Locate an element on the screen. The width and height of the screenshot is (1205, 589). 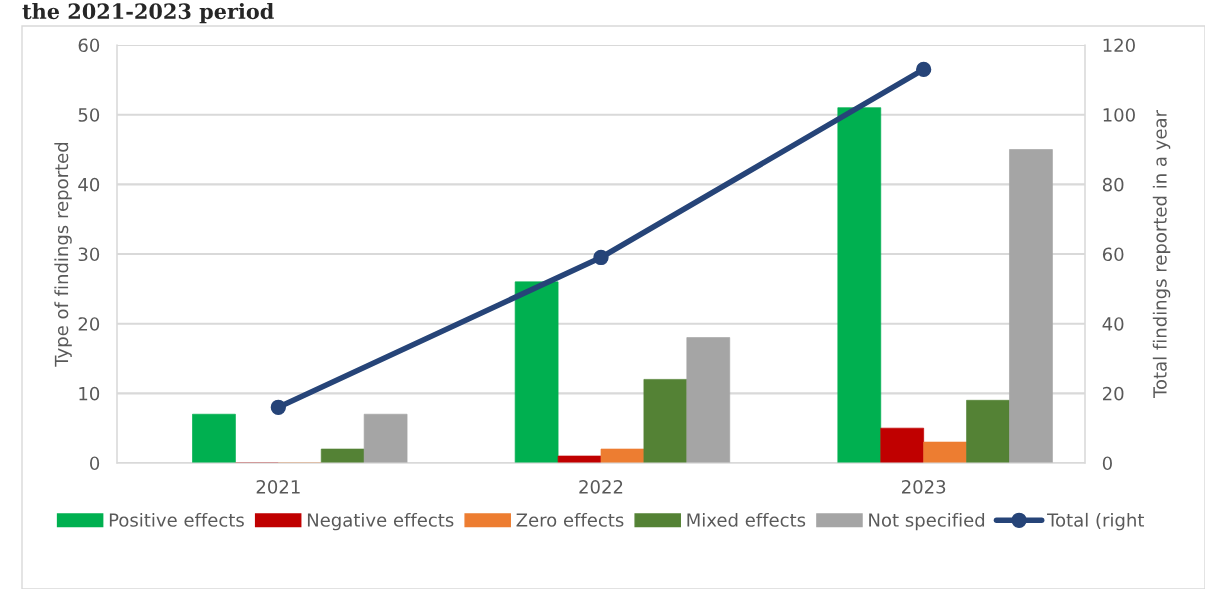
y2-tick-label: 0 is located at coordinates (1107, 463).